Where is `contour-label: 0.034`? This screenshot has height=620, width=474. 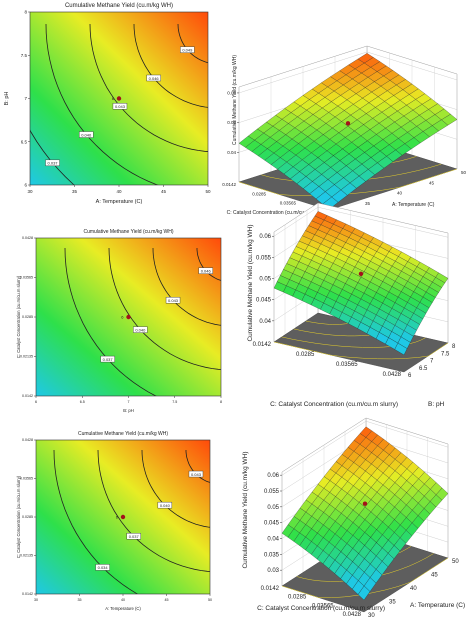
contour-label: 0.034 is located at coordinates (103, 567).